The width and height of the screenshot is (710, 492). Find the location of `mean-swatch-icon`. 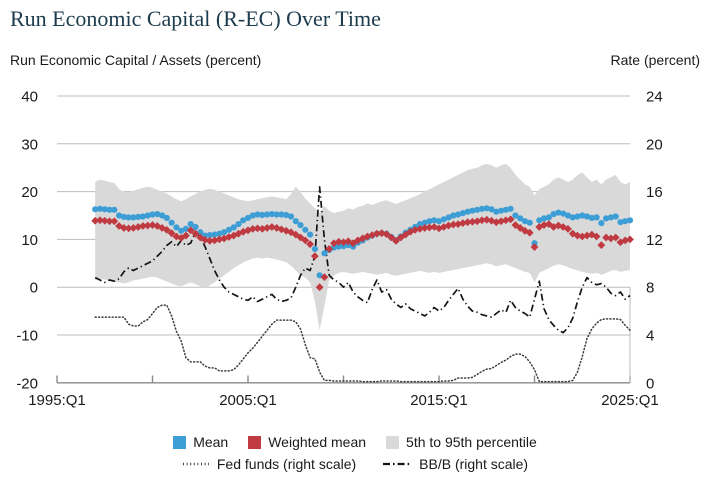

mean-swatch-icon is located at coordinates (180, 442).